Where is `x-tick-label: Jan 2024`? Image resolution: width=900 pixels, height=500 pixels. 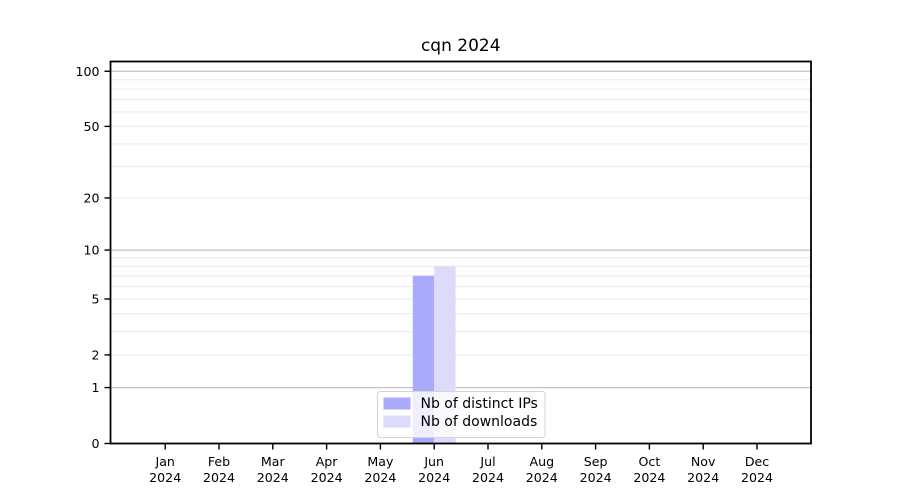
x-tick-label: Jan 2024 is located at coordinates (165, 469).